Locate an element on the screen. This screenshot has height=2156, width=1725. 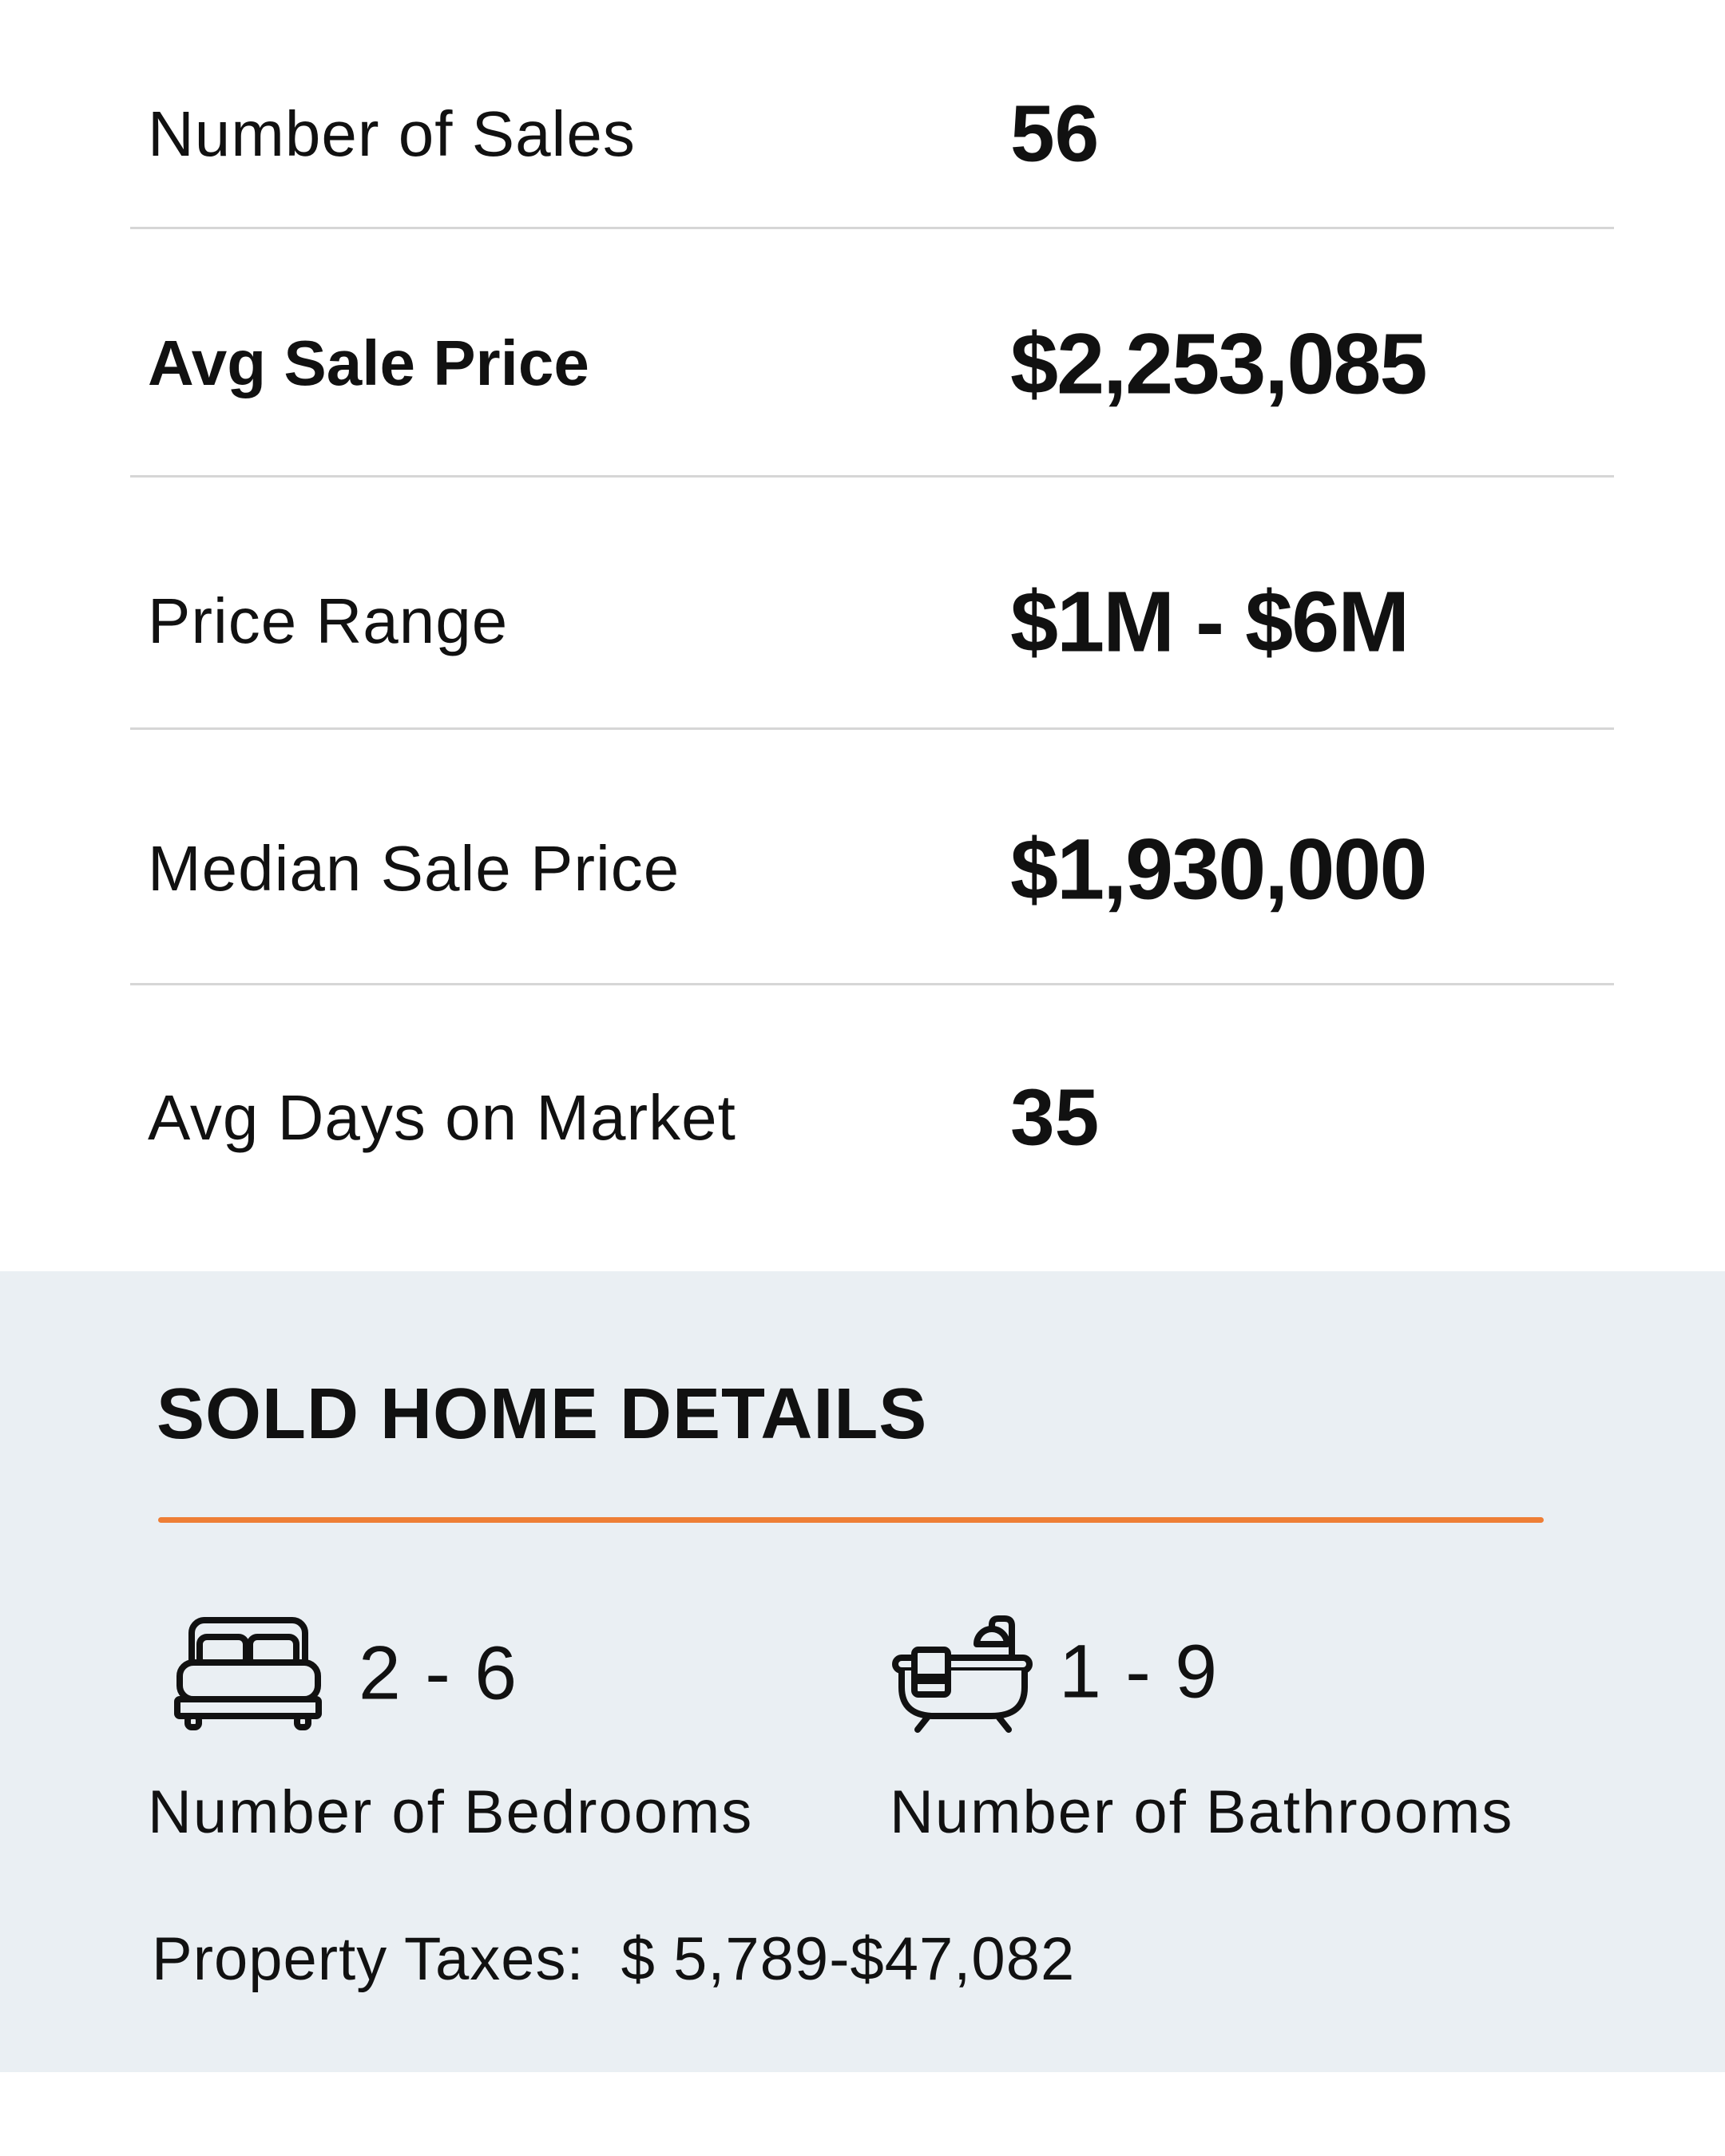
bathrooms-range: 1 - 9 is located at coordinates (1139, 1671).